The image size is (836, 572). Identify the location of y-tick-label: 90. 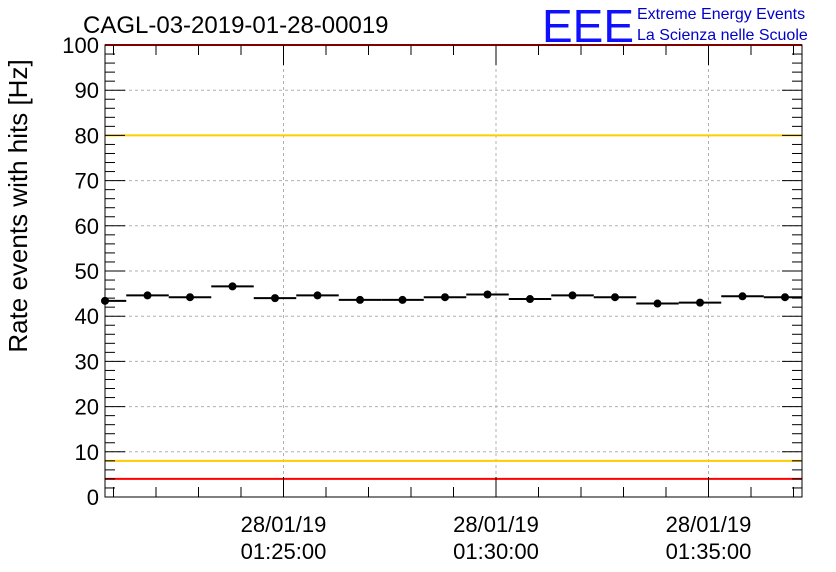
(87, 90).